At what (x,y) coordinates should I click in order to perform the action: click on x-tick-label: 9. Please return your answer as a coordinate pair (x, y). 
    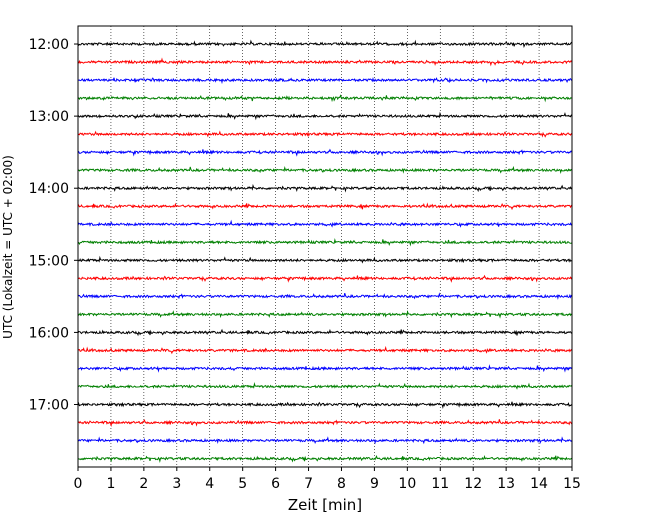
    Looking at the image, I should click on (374, 484).